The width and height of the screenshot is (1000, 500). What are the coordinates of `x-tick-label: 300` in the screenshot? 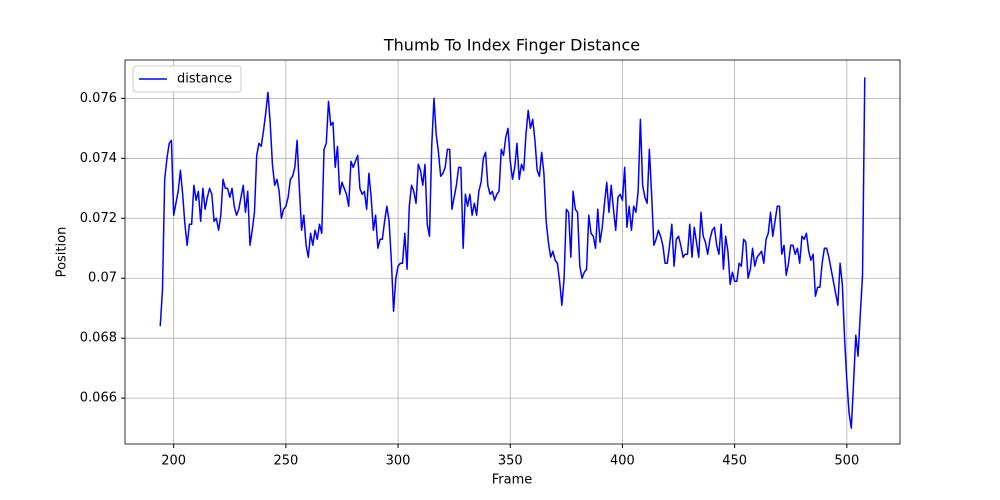 It's located at (398, 461).